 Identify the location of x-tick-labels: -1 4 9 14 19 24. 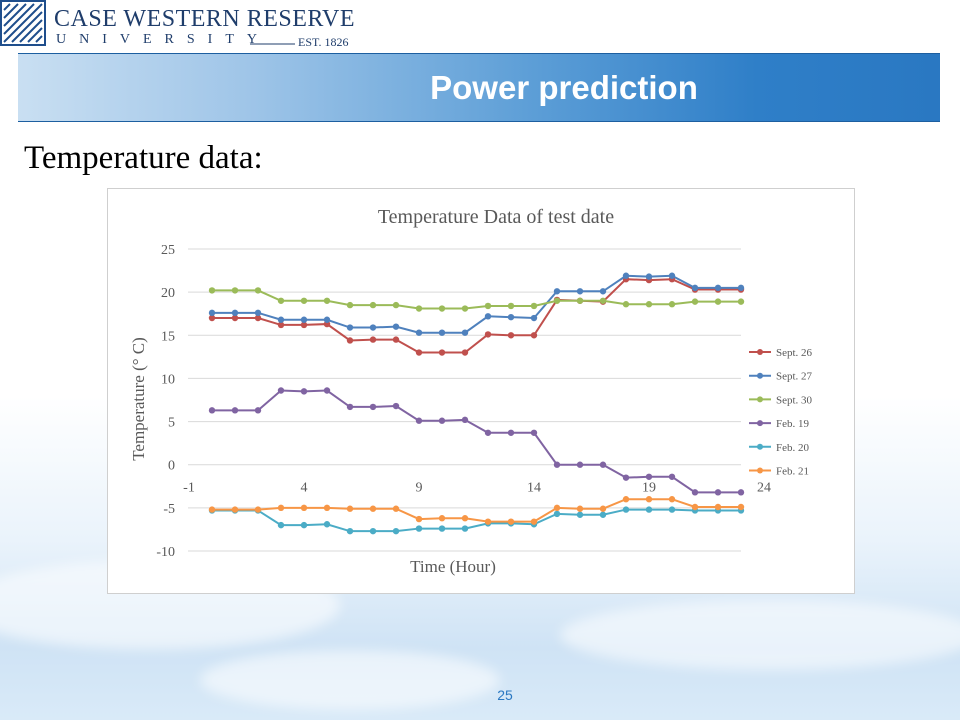
(477, 488).